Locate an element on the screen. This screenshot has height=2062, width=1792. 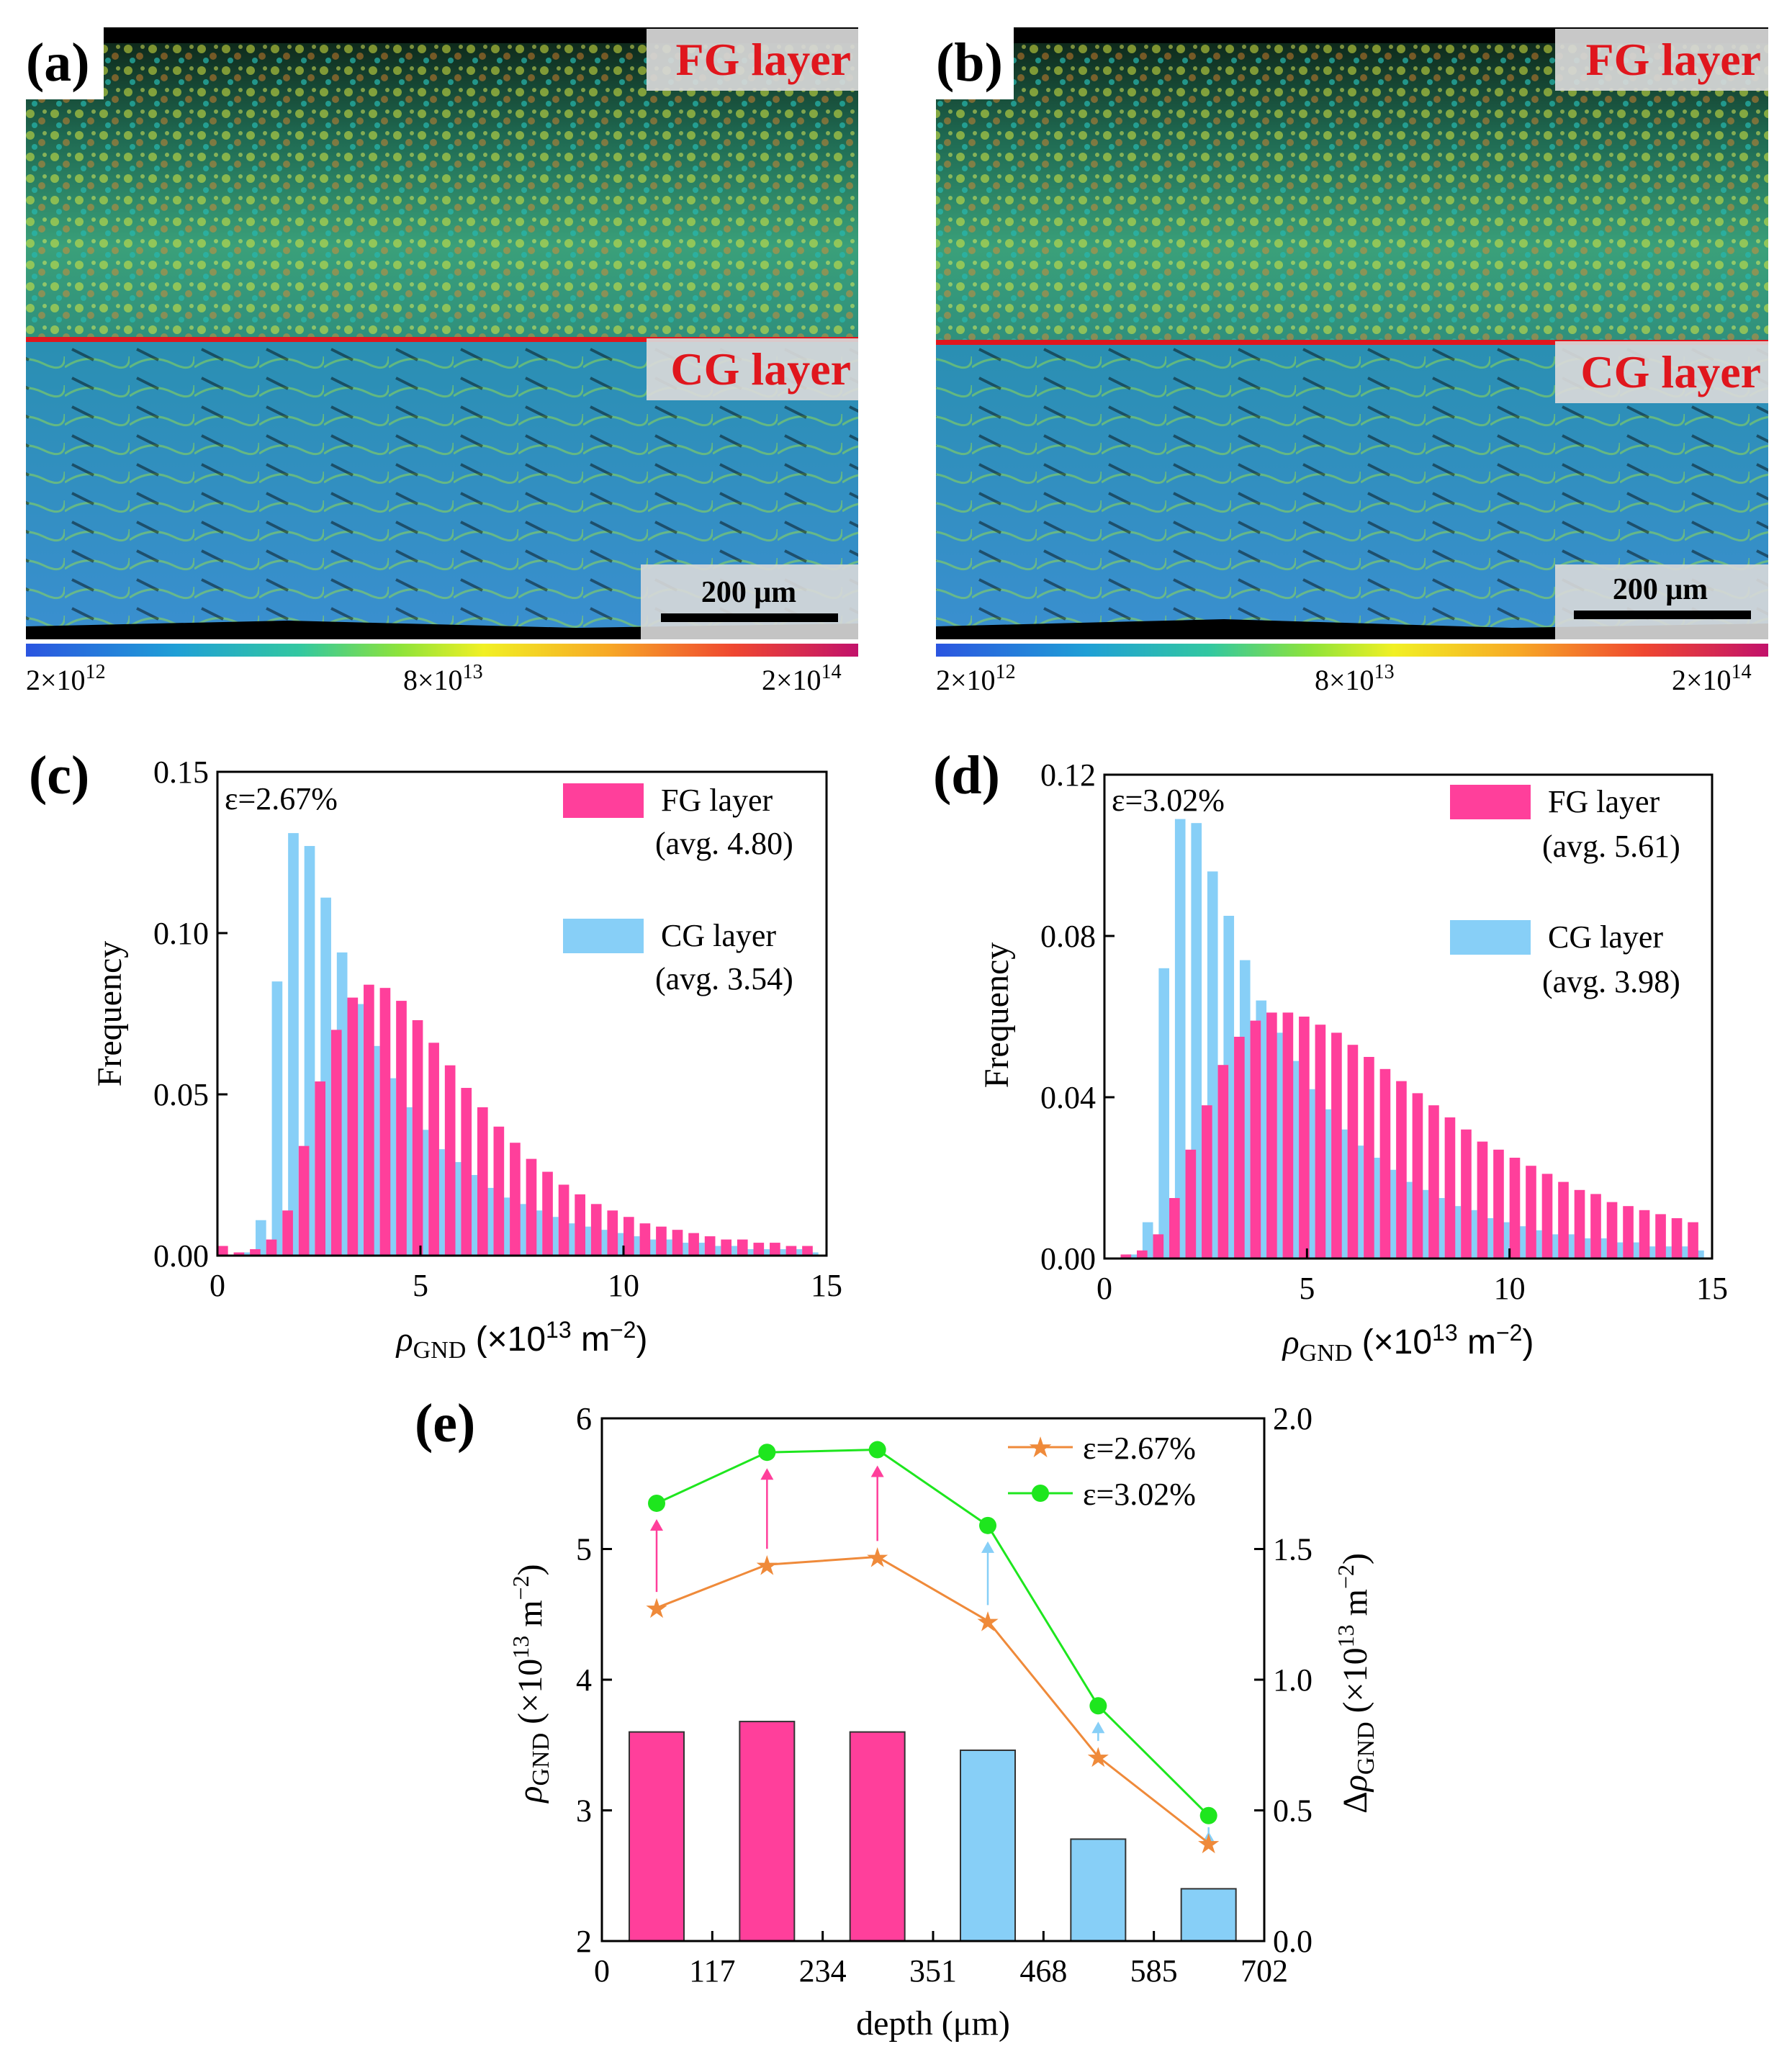
y-tick-label-right: 2.0 is located at coordinates (1293, 1418).